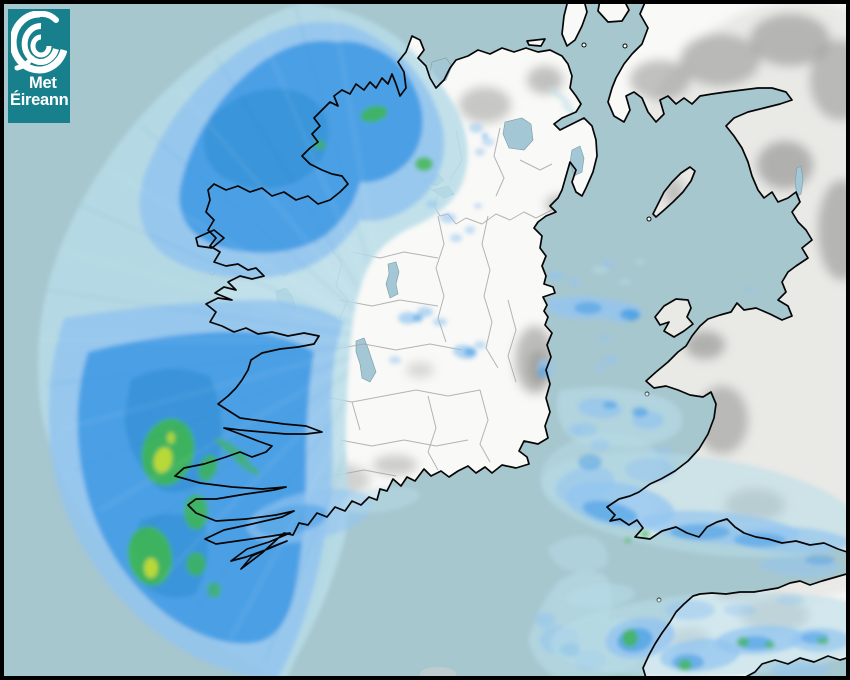 This screenshot has width=850, height=680. I want to click on heavy-rain-cells-northwest, so click(373, 138).